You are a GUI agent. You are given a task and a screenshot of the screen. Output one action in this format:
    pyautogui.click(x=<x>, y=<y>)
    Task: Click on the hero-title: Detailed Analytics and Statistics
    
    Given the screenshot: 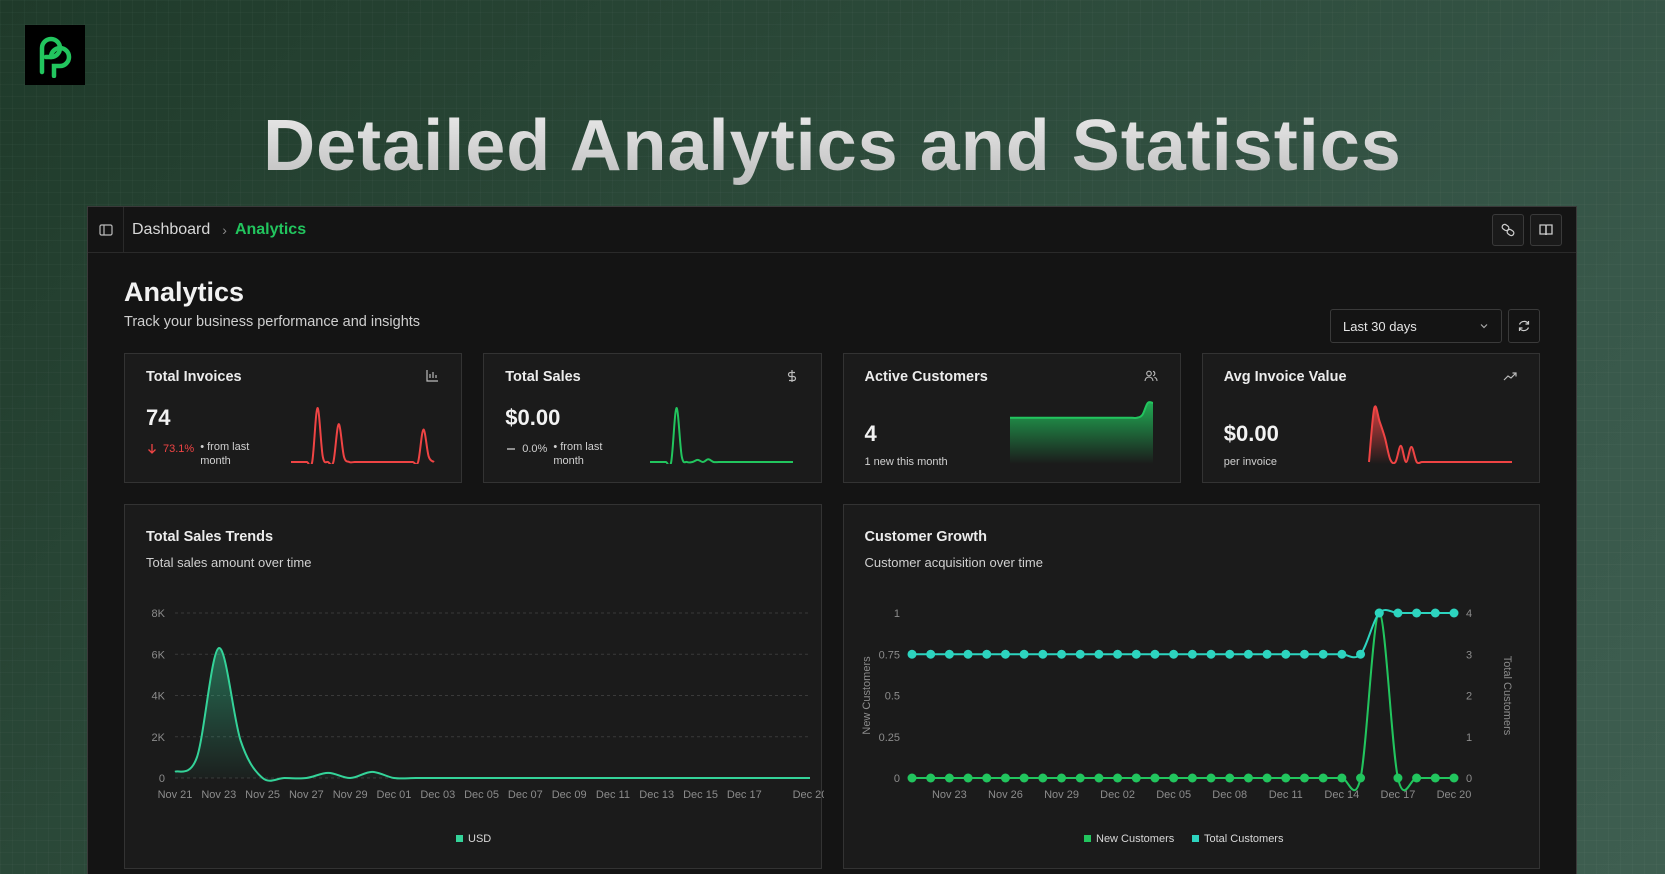 What is the action you would take?
    pyautogui.click(x=832, y=146)
    